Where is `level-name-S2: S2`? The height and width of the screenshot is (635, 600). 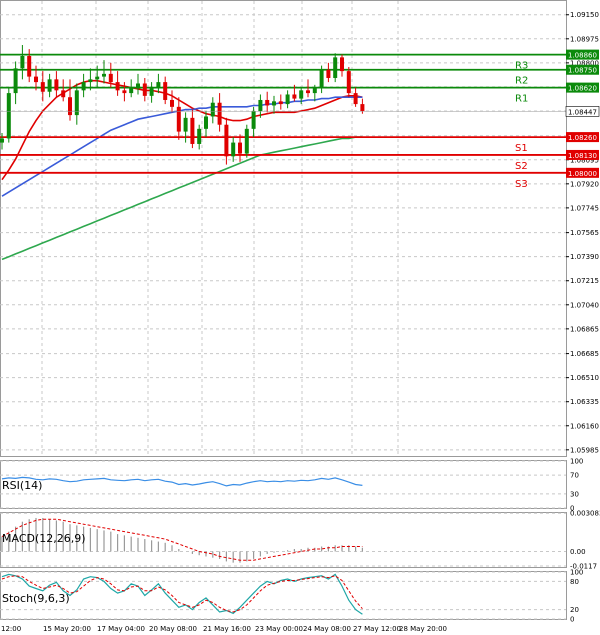 level-name-S2: S2 is located at coordinates (521, 166).